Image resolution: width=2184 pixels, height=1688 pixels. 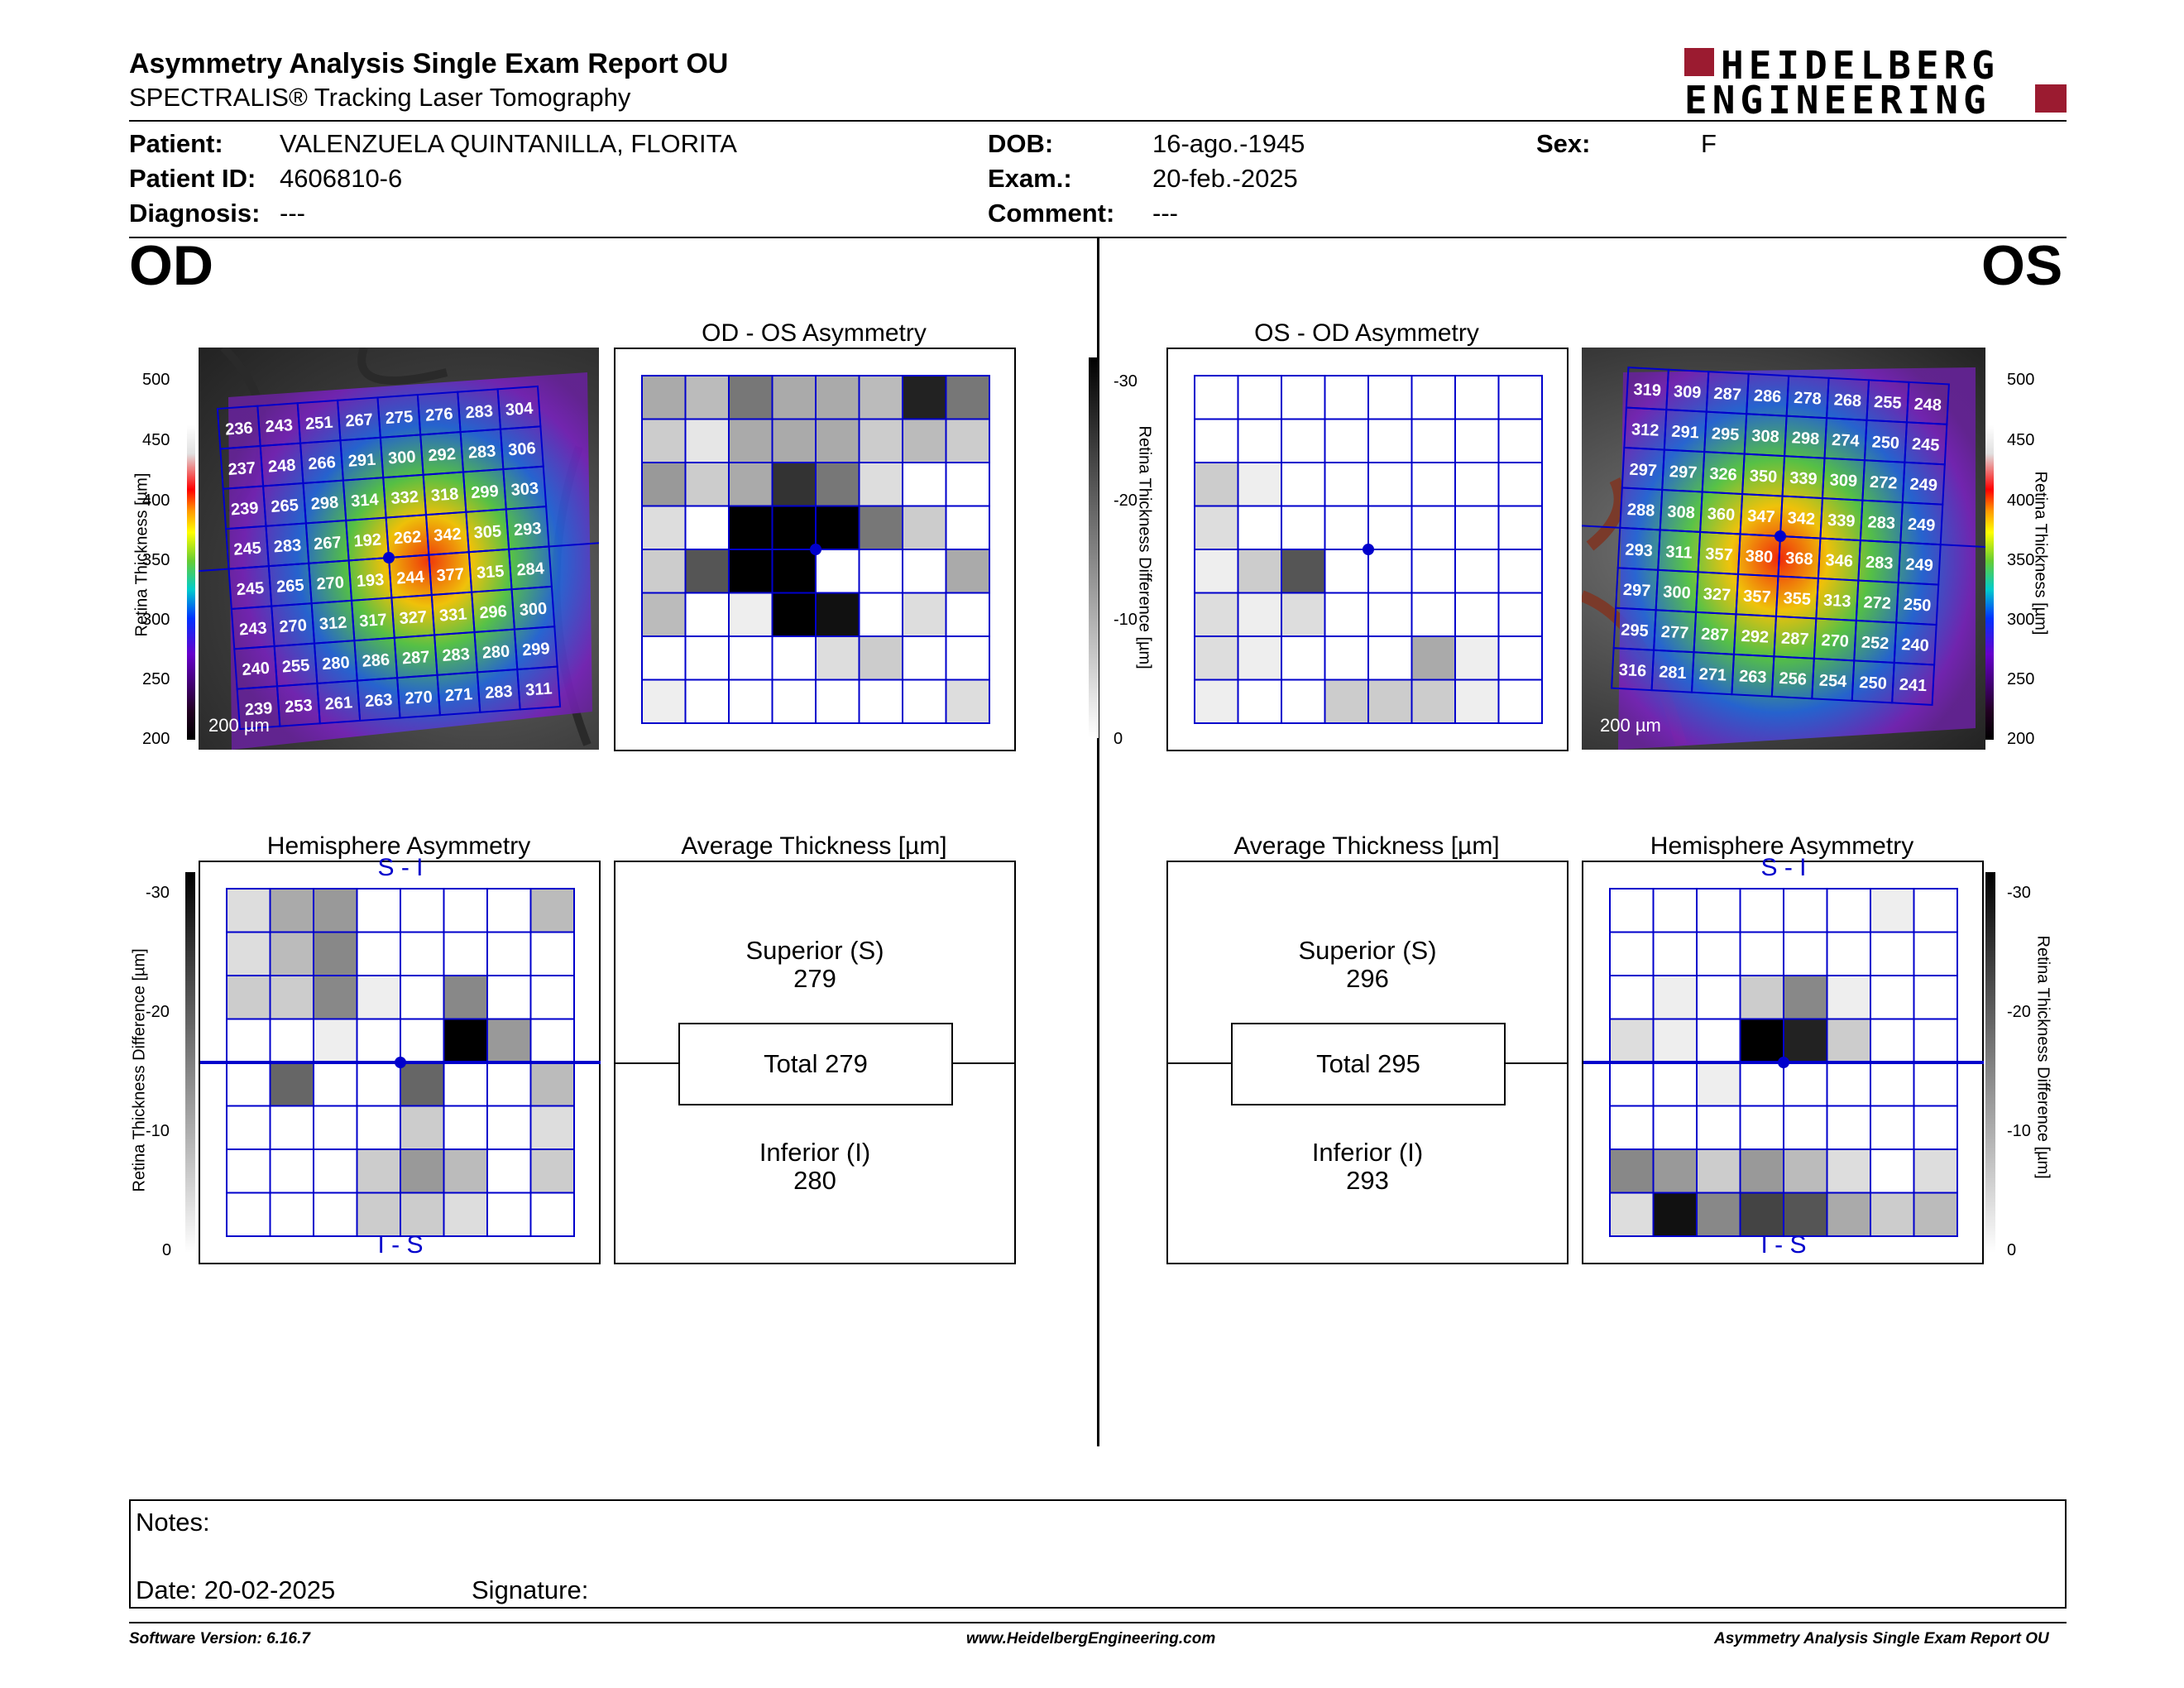 What do you see at coordinates (1699, 62) in the screenshot?
I see `logo-red-square-top` at bounding box center [1699, 62].